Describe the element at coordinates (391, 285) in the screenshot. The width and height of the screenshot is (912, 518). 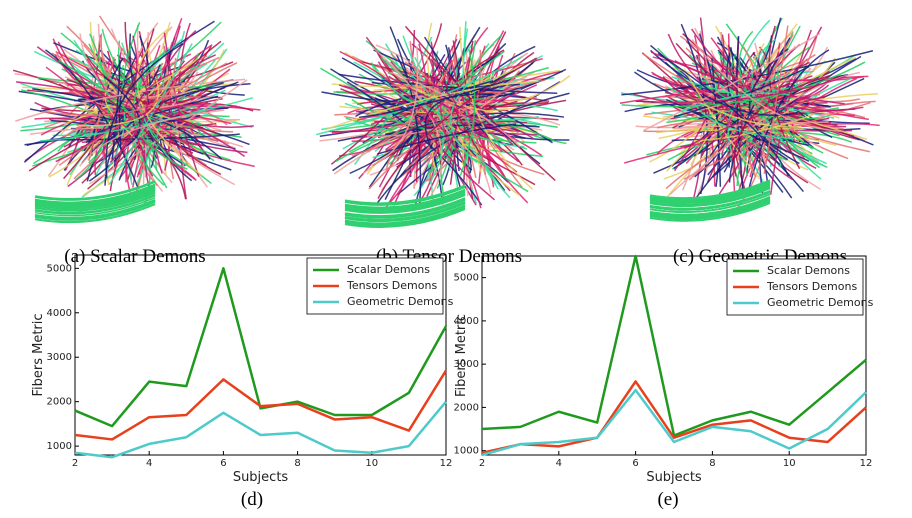
I see `legend-label: Tensors Demons` at that location.